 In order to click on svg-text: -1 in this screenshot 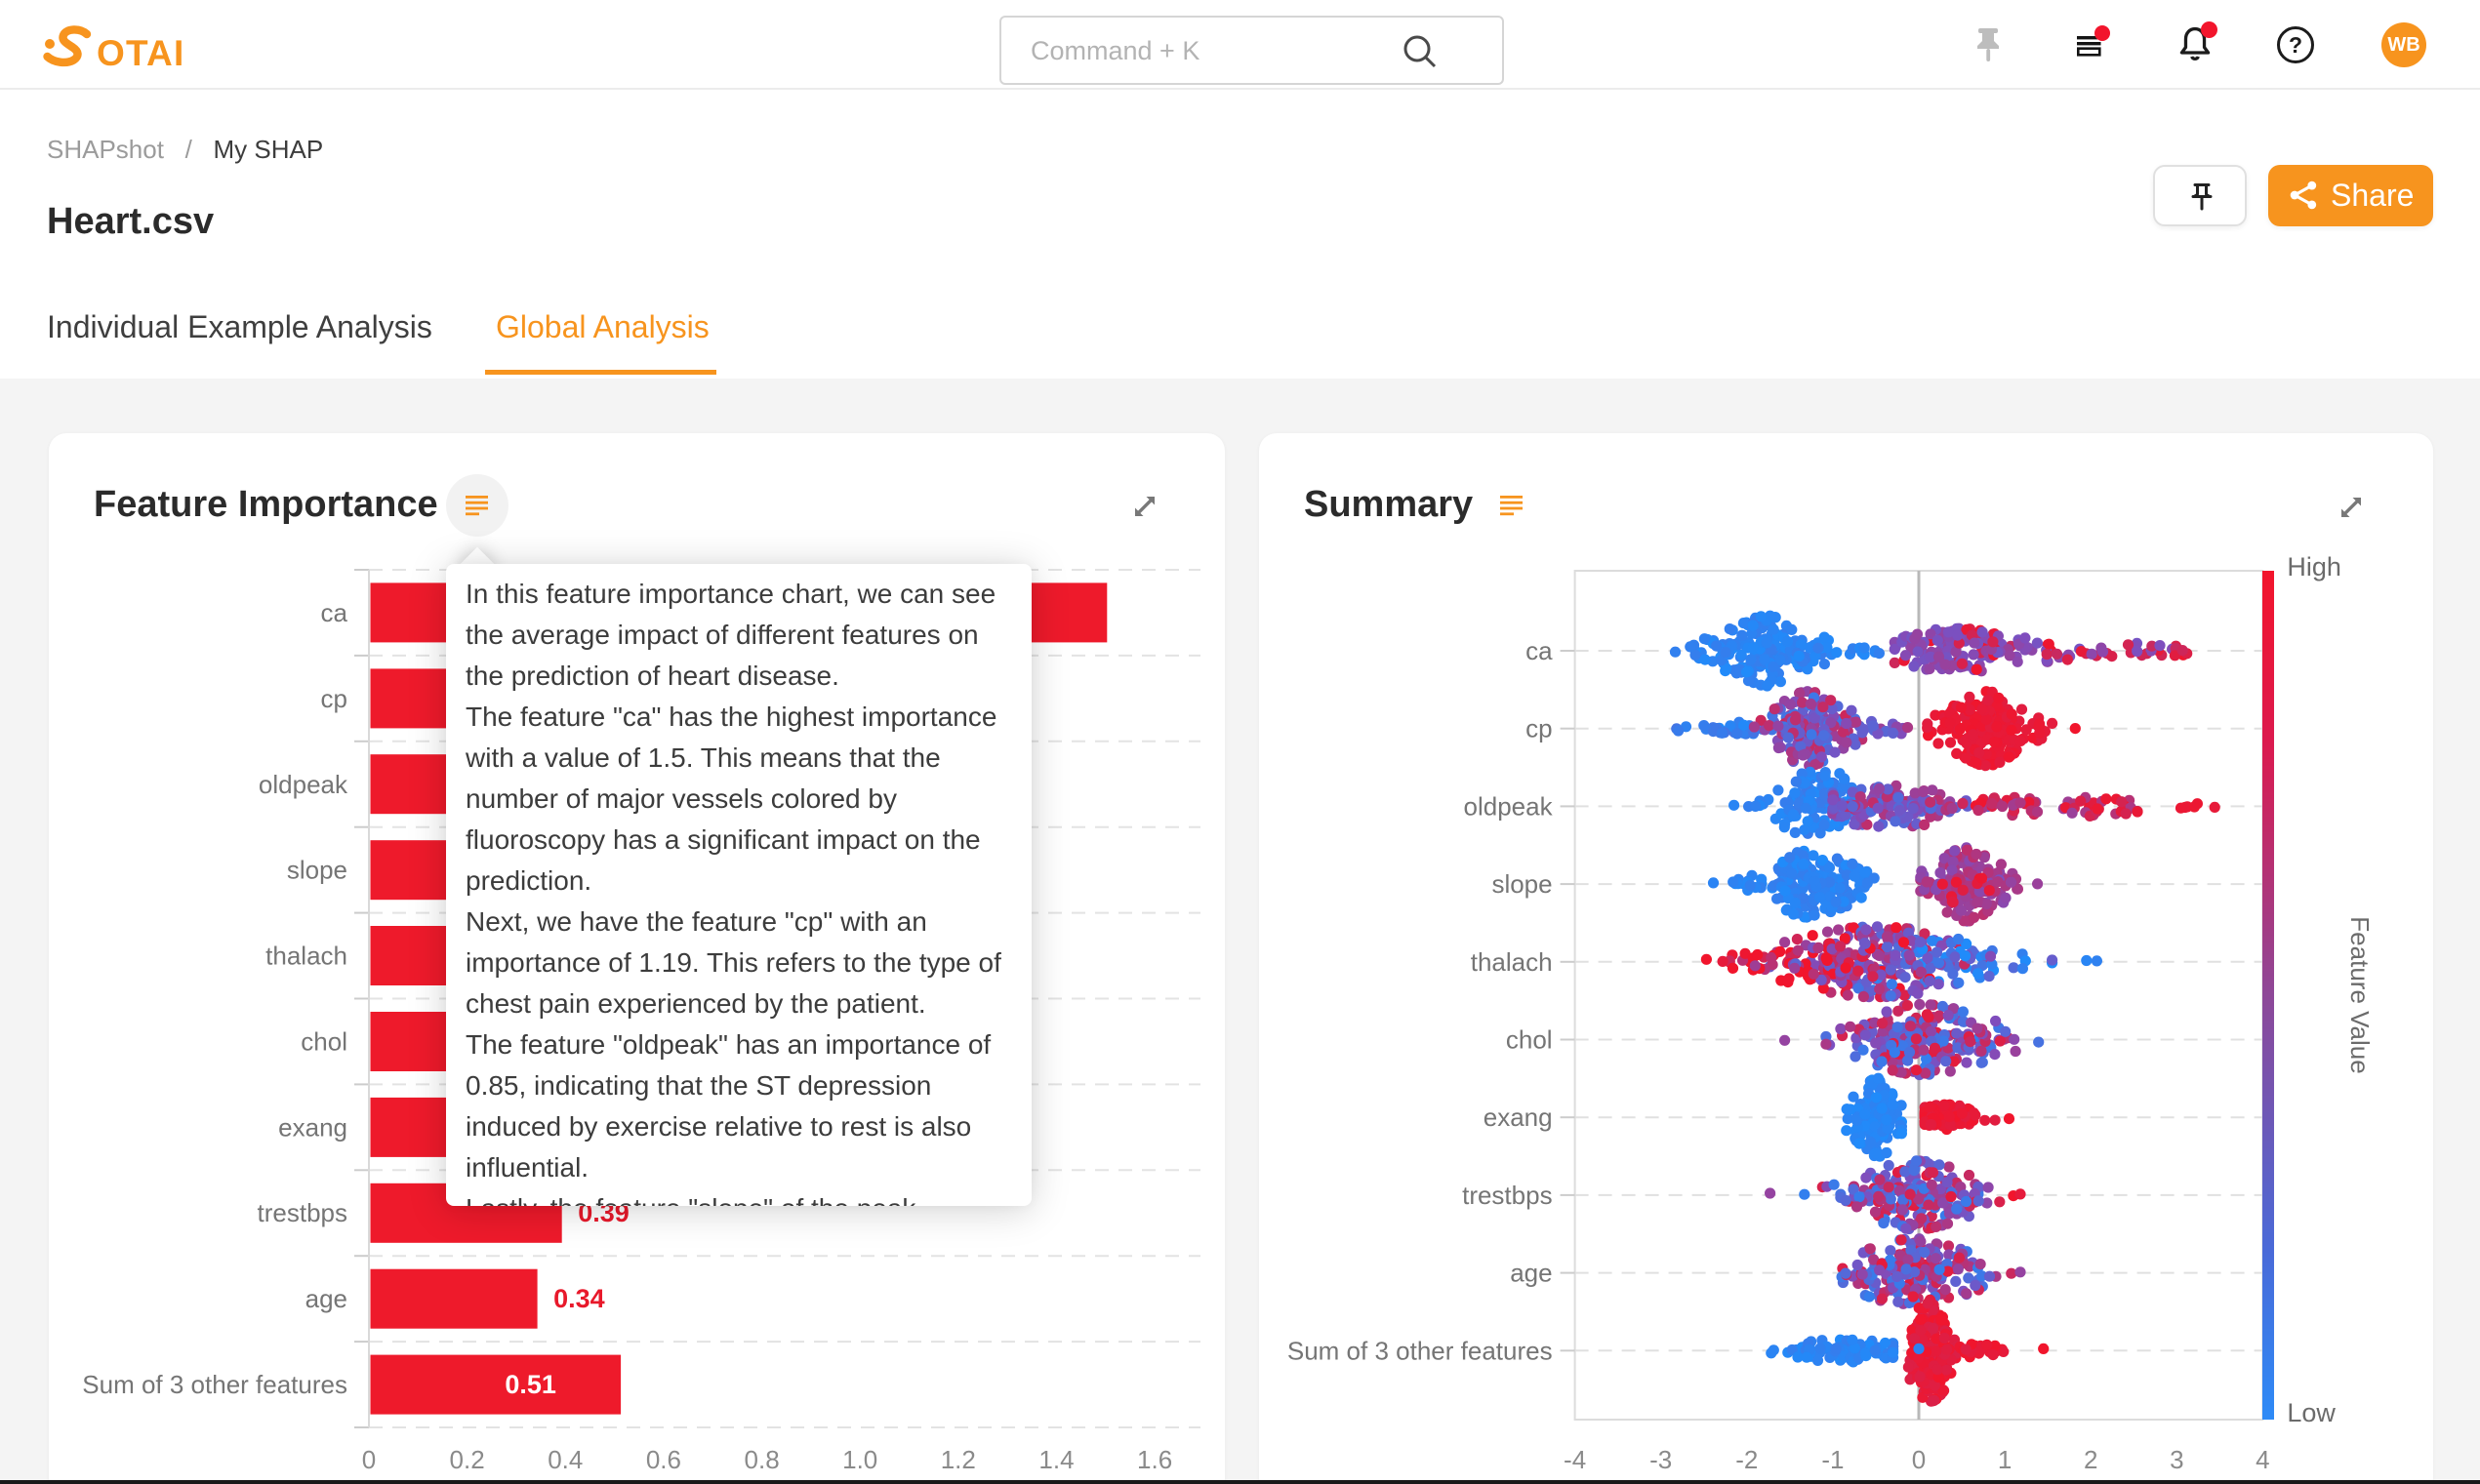, I will do `click(1833, 1459)`.